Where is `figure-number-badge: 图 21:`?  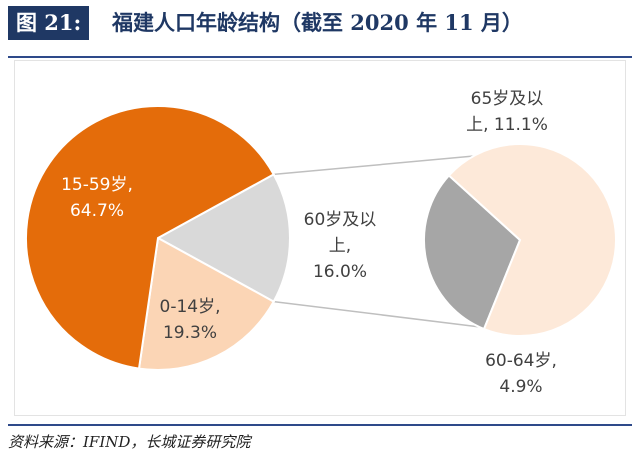
figure-number-badge: 图 21: is located at coordinates (49, 23).